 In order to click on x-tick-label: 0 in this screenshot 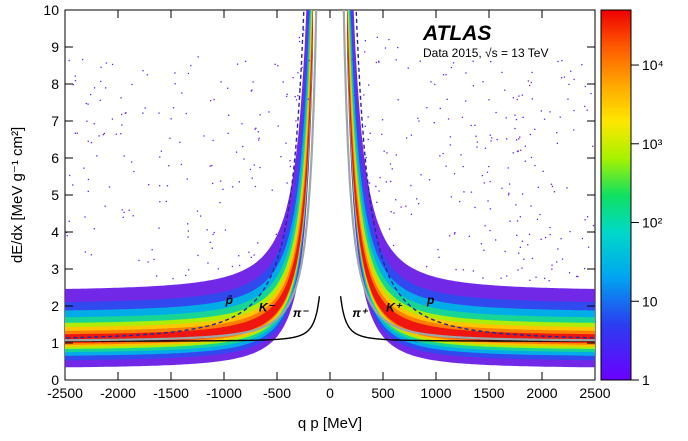, I will do `click(330, 393)`.